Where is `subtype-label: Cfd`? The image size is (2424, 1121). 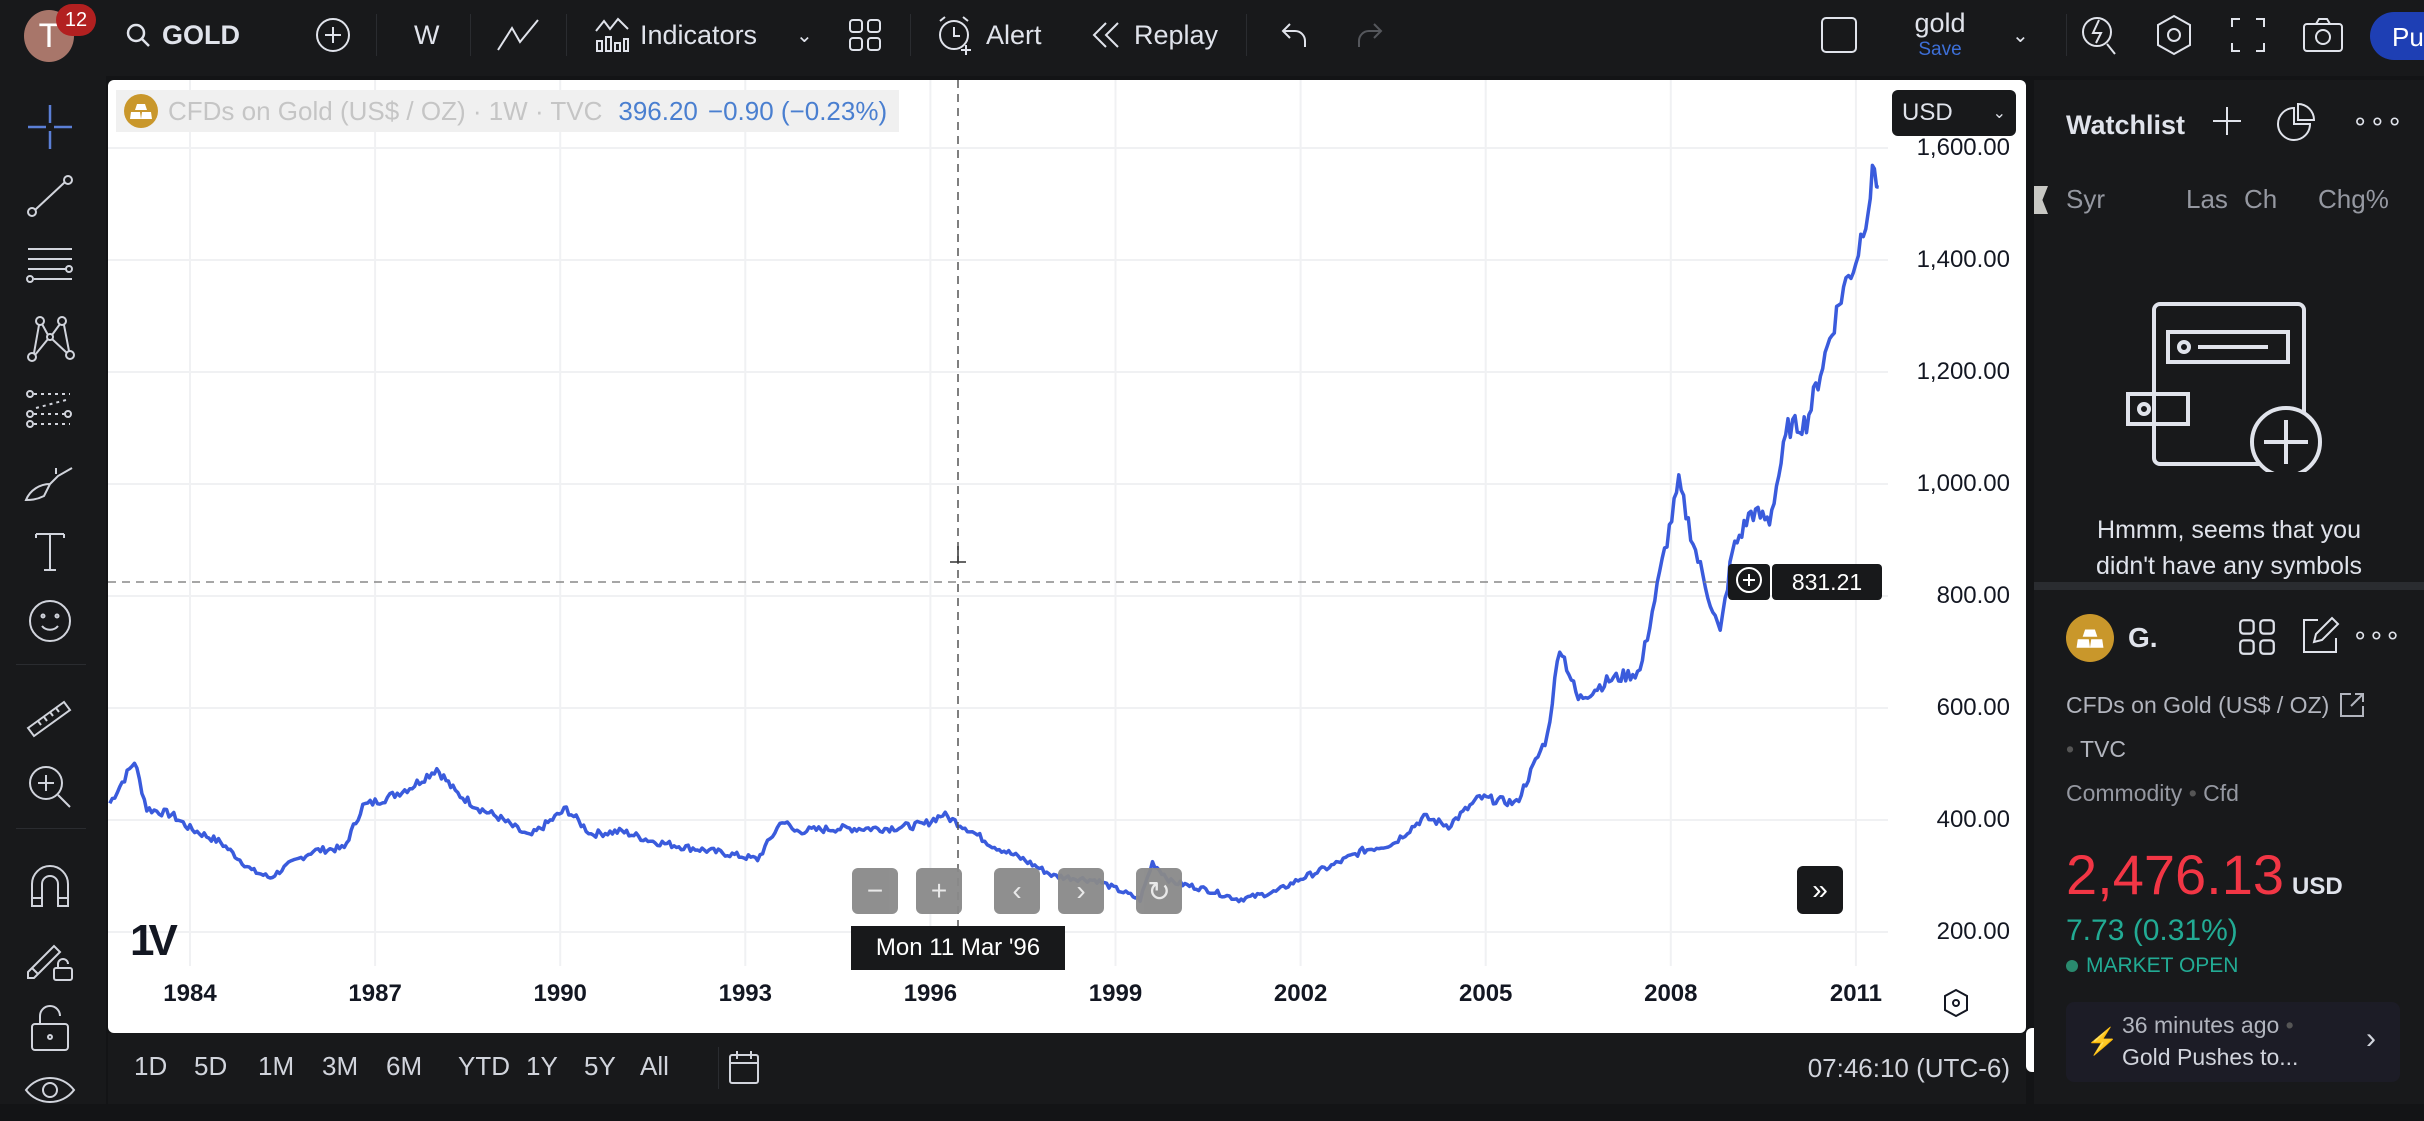
subtype-label: Cfd is located at coordinates (2221, 793).